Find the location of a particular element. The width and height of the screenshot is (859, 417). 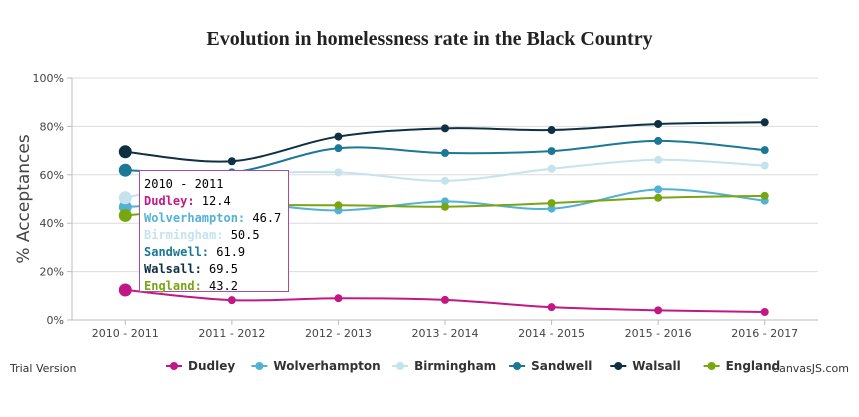

tooltip-series-label: Wolverhampton: is located at coordinates (195, 218).